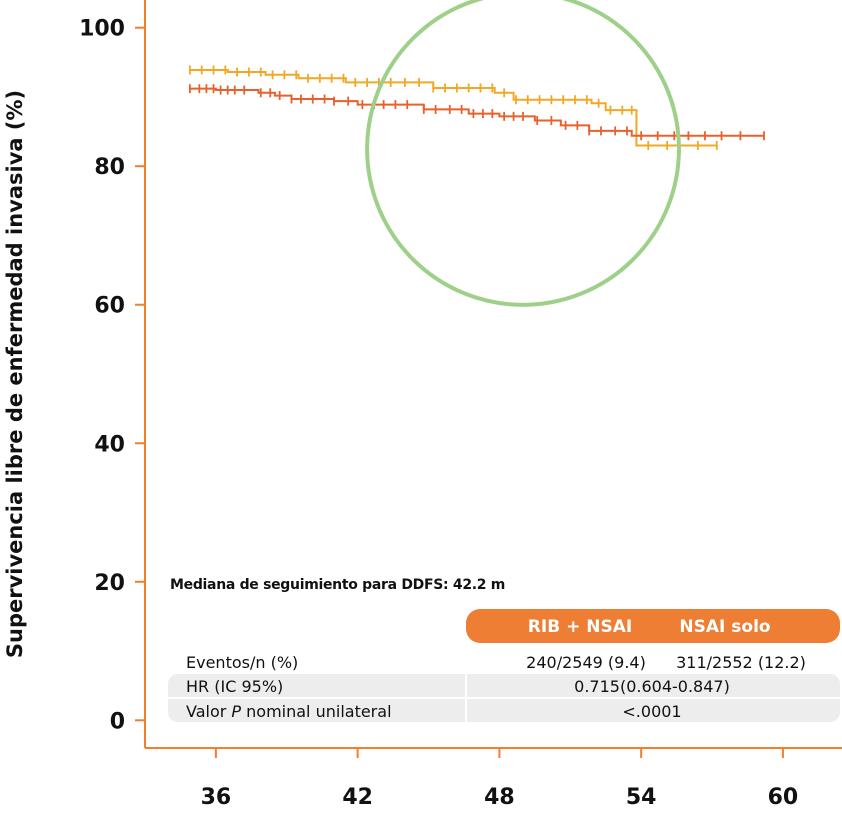 This screenshot has width=842, height=814. What do you see at coordinates (234, 686) in the screenshot?
I see `row-label-hr: HR (IC 95%)` at bounding box center [234, 686].